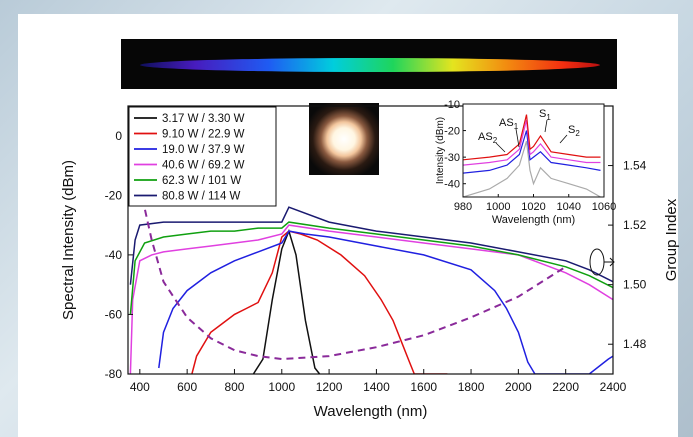 This screenshot has height=437, width=693. What do you see at coordinates (114, 314) in the screenshot?
I see `y-tick-label: -60` at bounding box center [114, 314].